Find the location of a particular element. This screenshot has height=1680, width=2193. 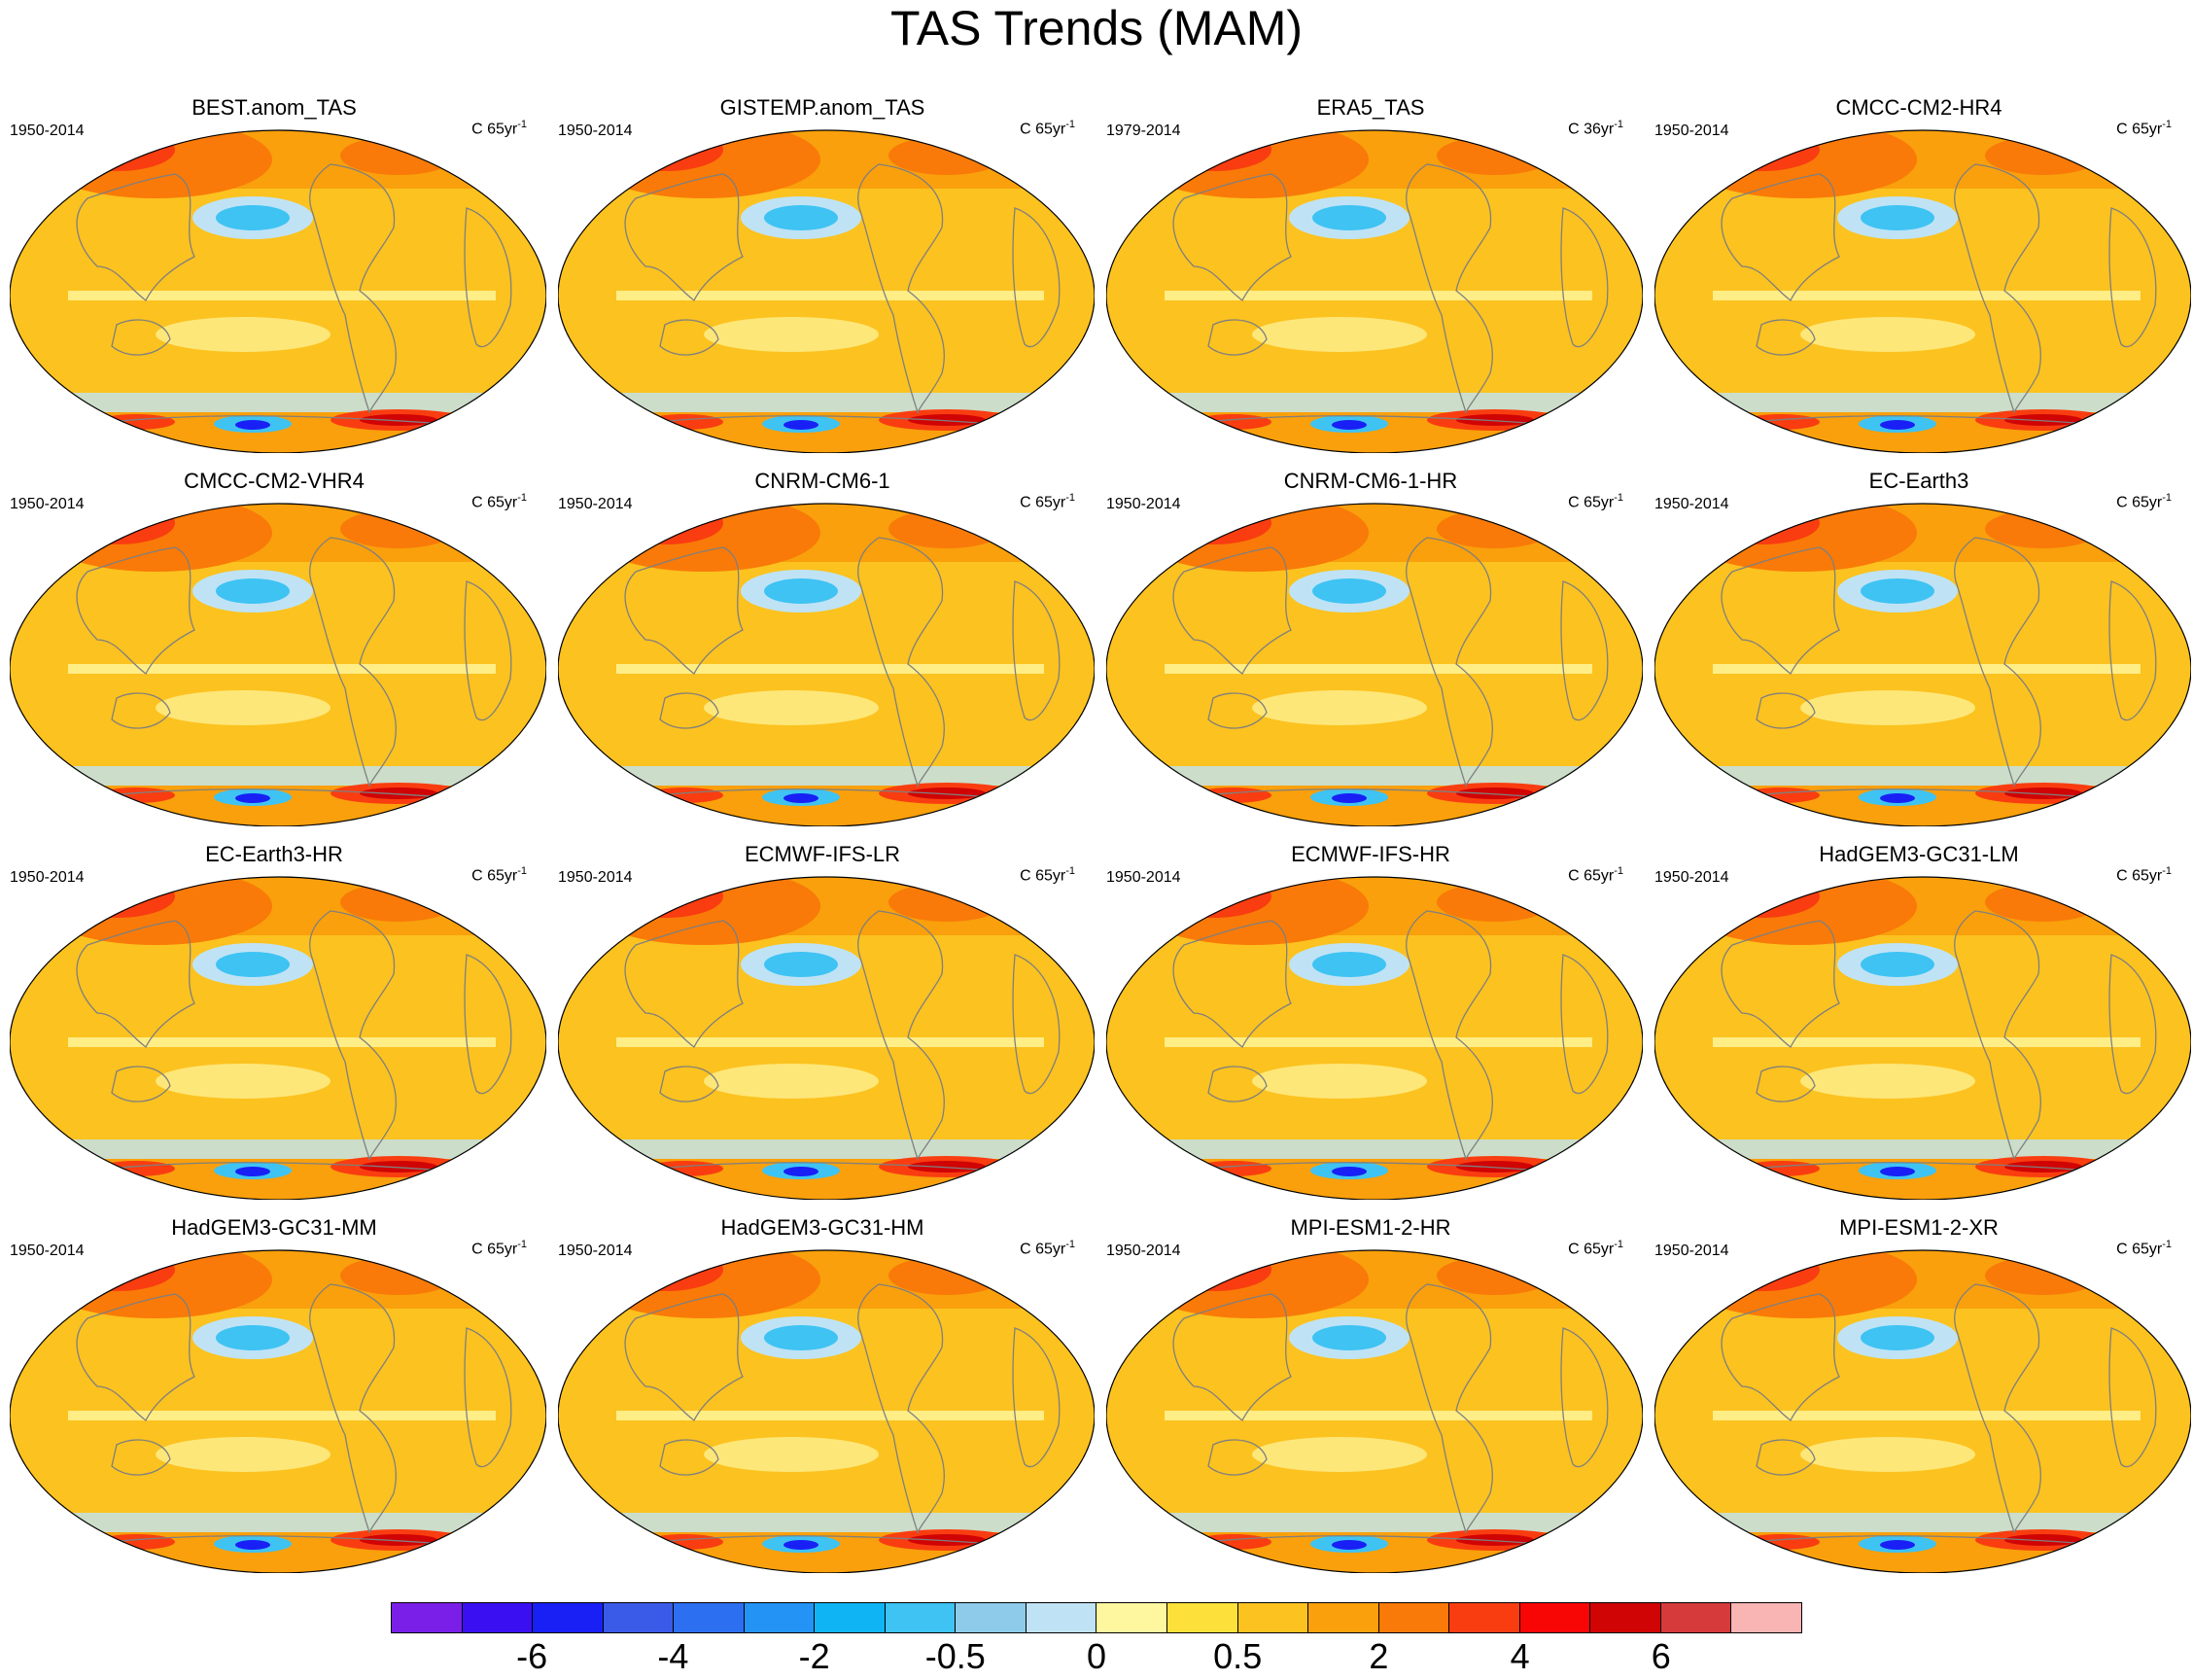

map-panel: EC-Earth3 1950-2014 C 65yr-1 is located at coordinates (1919, 599).